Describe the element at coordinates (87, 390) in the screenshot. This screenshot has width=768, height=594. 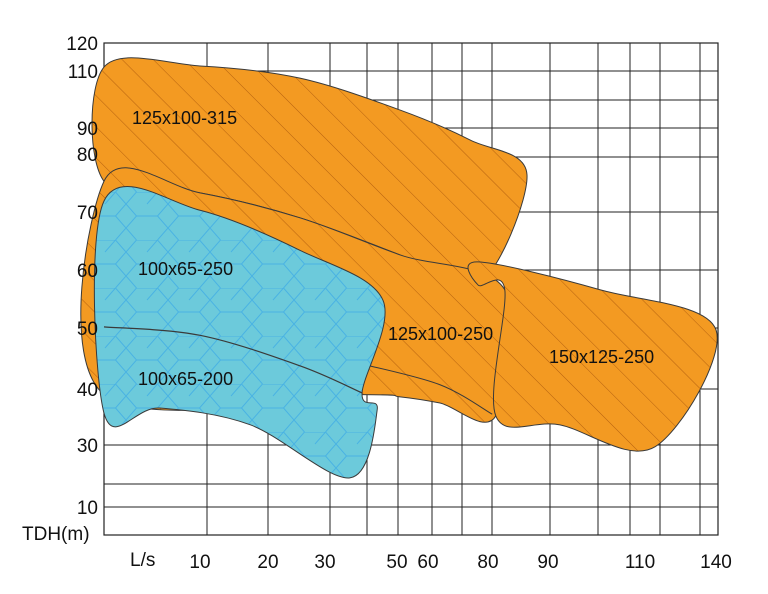
I see `y-tick-label: 40` at that location.